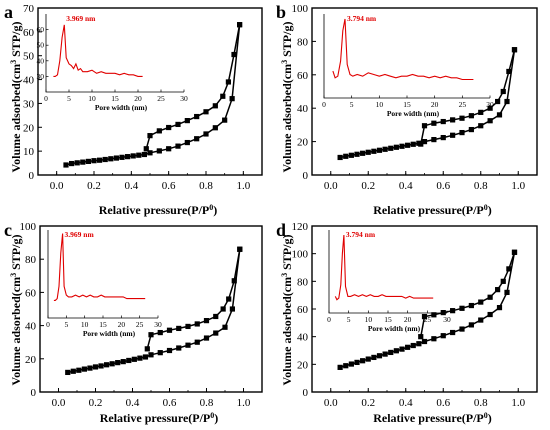  Describe the element at coordinates (133, 403) in the screenshot. I see `x-tick-label: 0.4` at that location.